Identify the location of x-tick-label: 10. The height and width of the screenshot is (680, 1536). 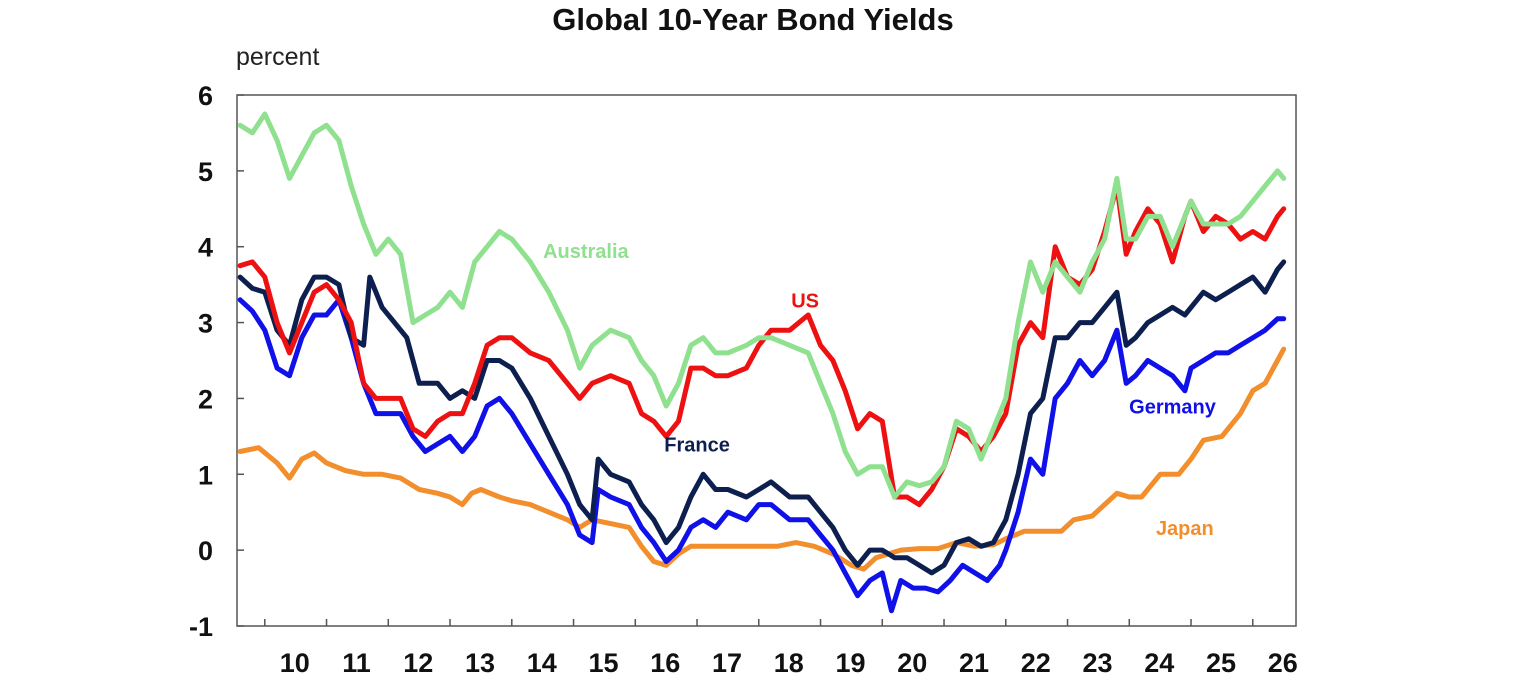
(295, 663).